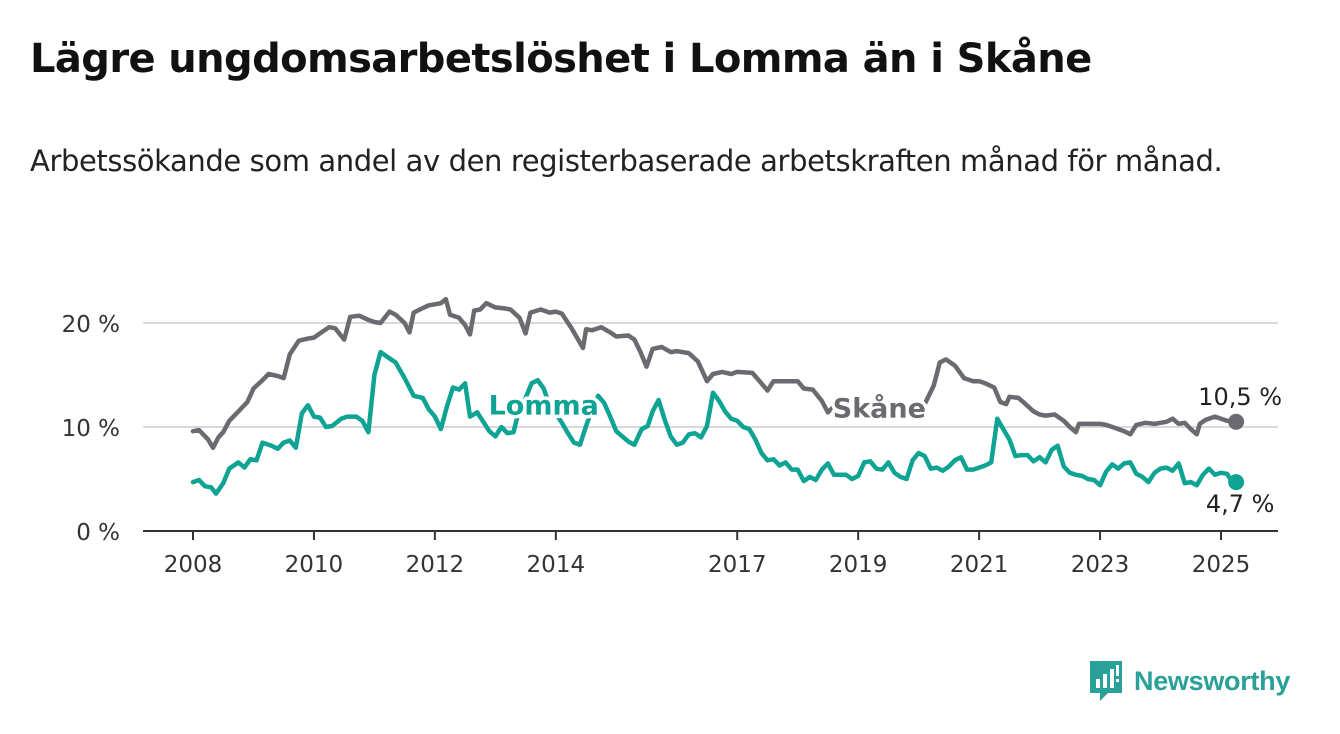 Image resolution: width=1340 pixels, height=734 pixels. I want to click on end-value-label-skane: 10,5 %, so click(1240, 397).